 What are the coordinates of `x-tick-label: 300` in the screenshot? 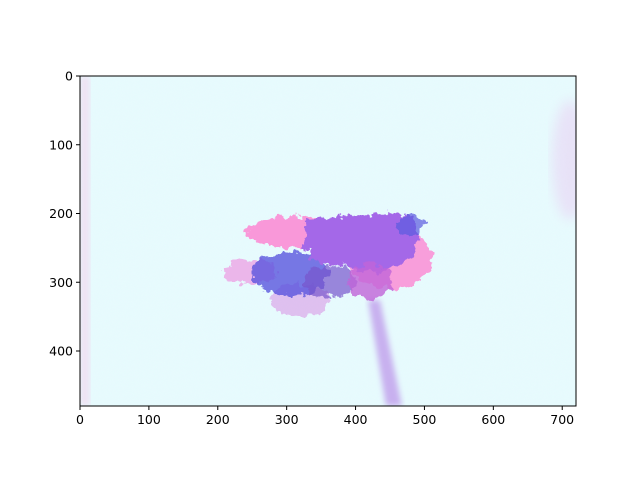 It's located at (287, 419).